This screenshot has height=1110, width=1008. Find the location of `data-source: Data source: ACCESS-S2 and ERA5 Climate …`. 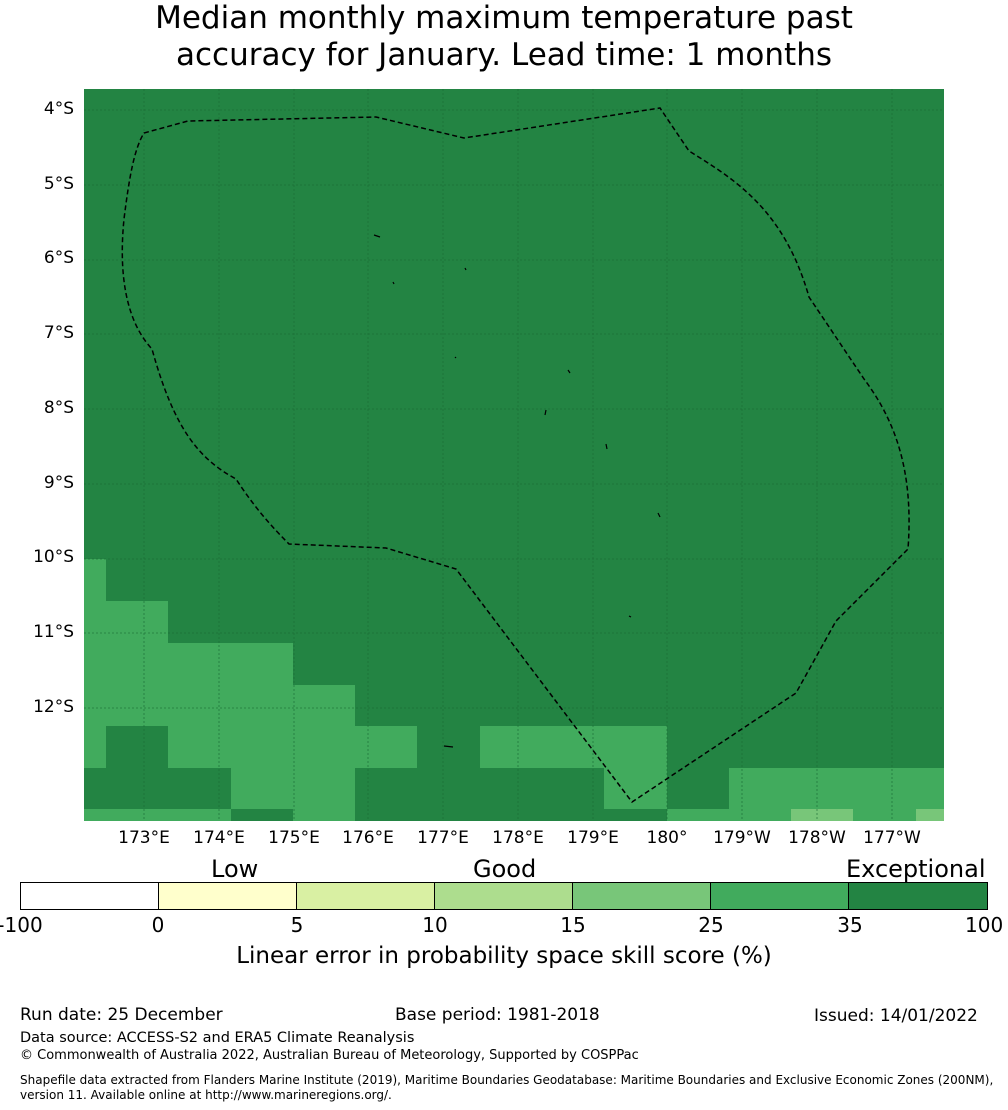

data-source: Data source: ACCESS-S2 and ERA5 Climate … is located at coordinates (217, 1038).